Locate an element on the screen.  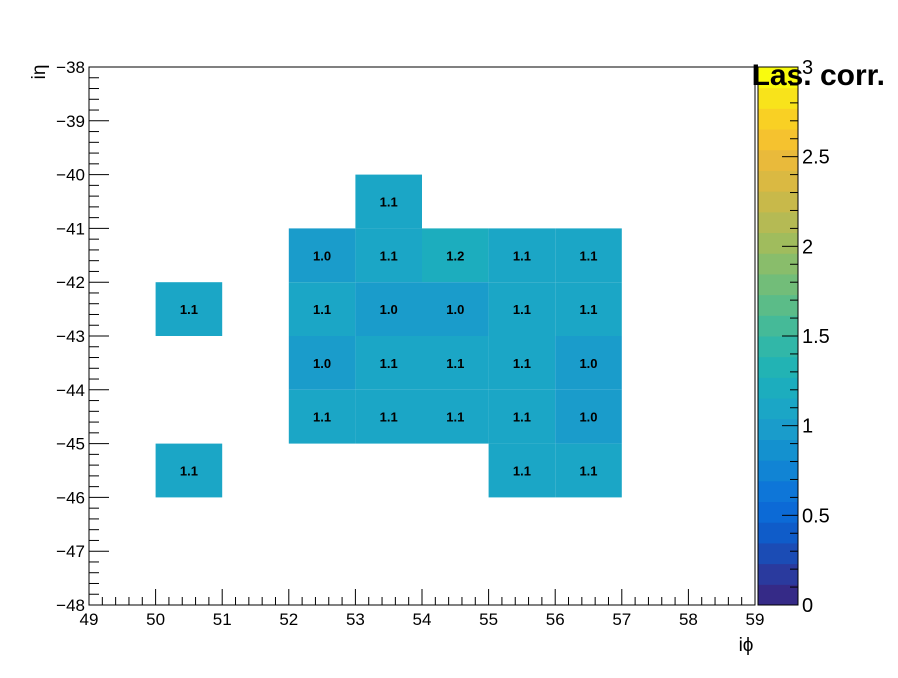
x-axis-label: iϕ is located at coordinates (746, 645).